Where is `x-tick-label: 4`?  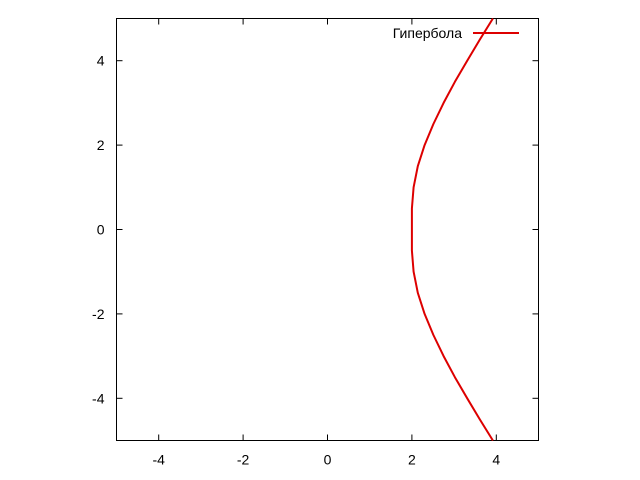 x-tick-label: 4 is located at coordinates (496, 460).